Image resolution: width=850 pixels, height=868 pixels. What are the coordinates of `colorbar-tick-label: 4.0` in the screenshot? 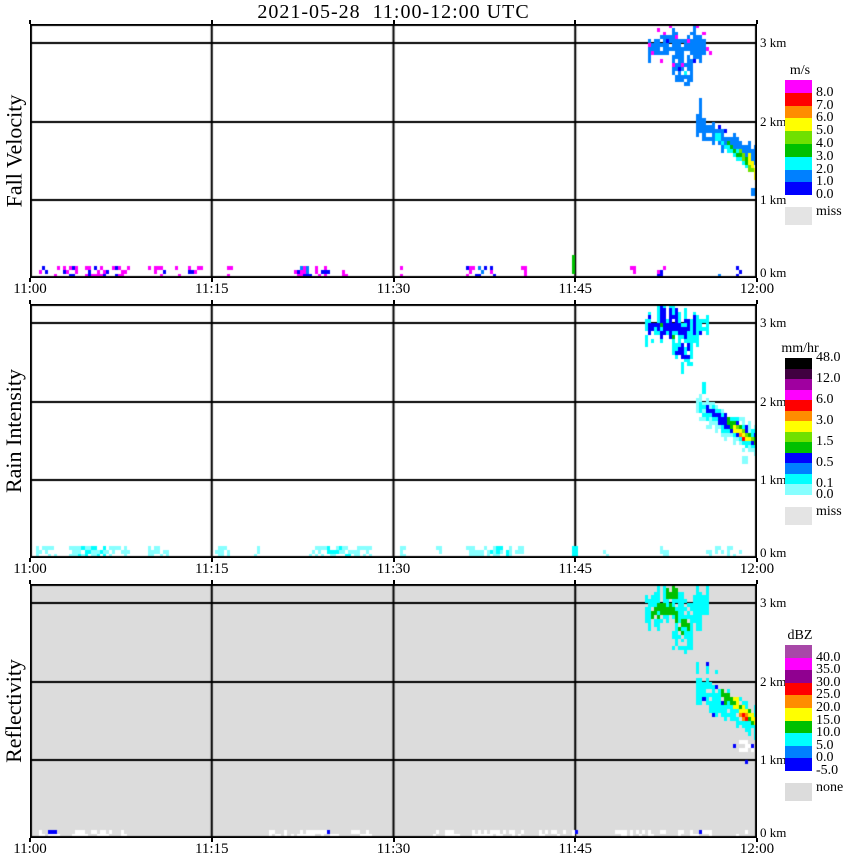 It's located at (825, 143).